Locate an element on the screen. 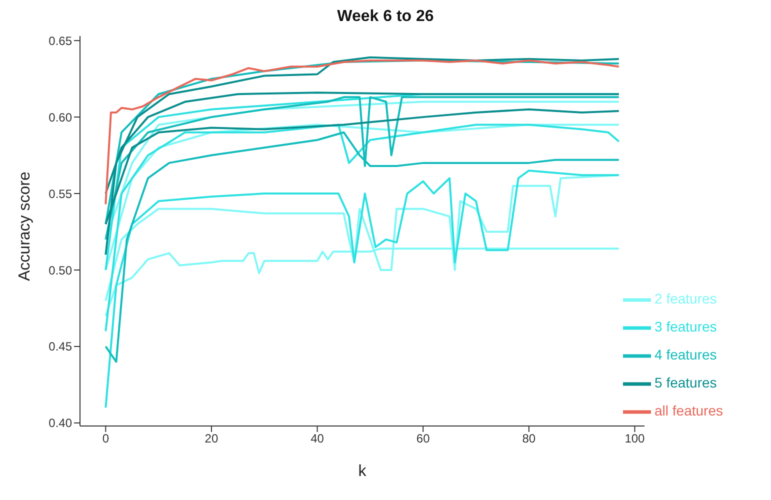  x-tick-label: 20 is located at coordinates (211, 439).